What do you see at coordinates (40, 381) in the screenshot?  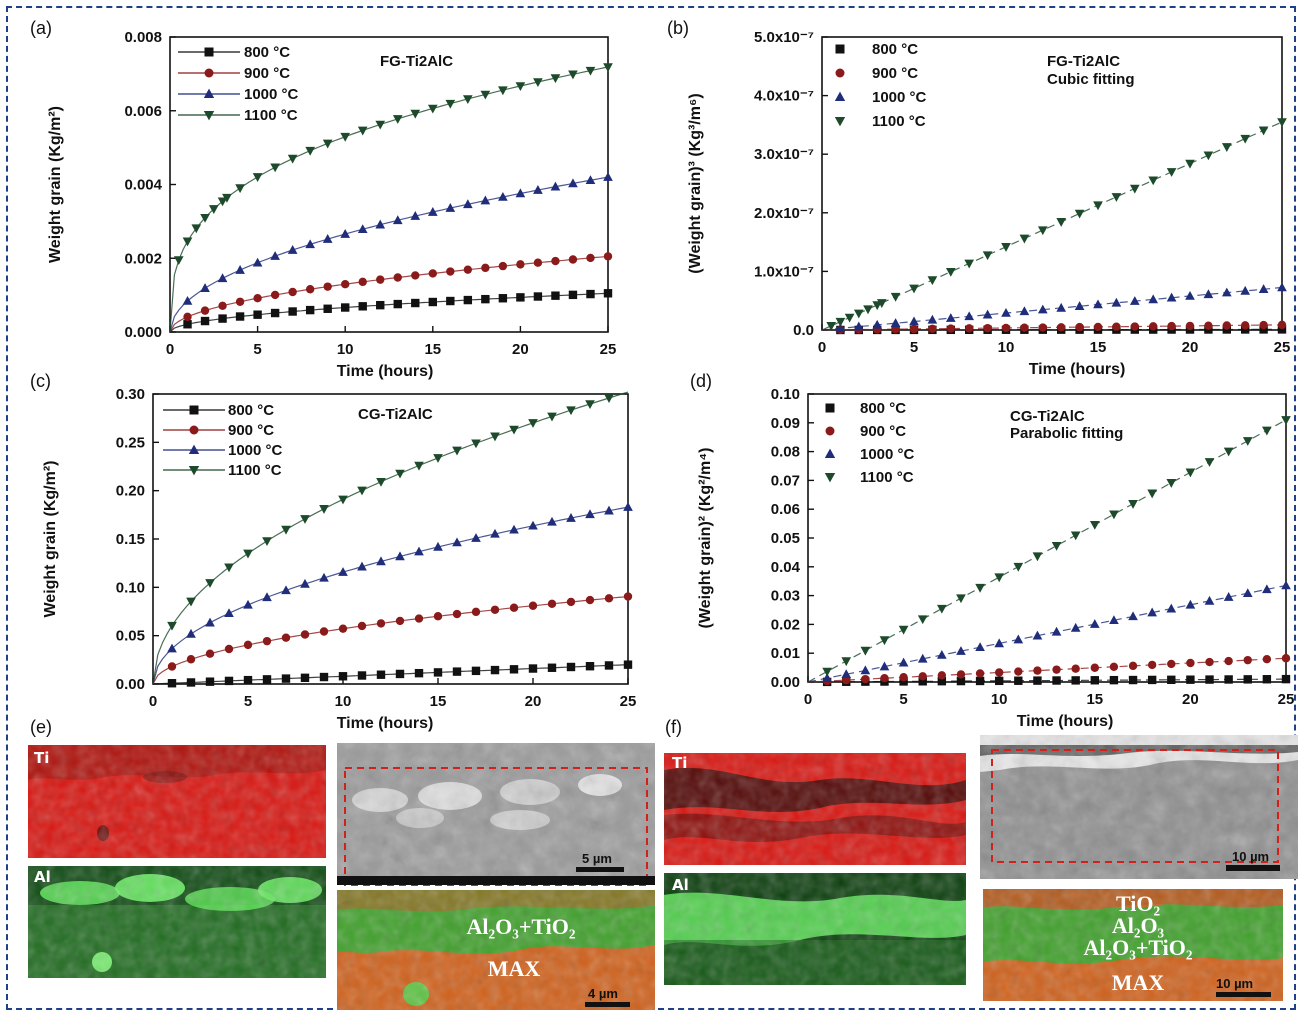 I see `panel-letter: (c)` at bounding box center [40, 381].